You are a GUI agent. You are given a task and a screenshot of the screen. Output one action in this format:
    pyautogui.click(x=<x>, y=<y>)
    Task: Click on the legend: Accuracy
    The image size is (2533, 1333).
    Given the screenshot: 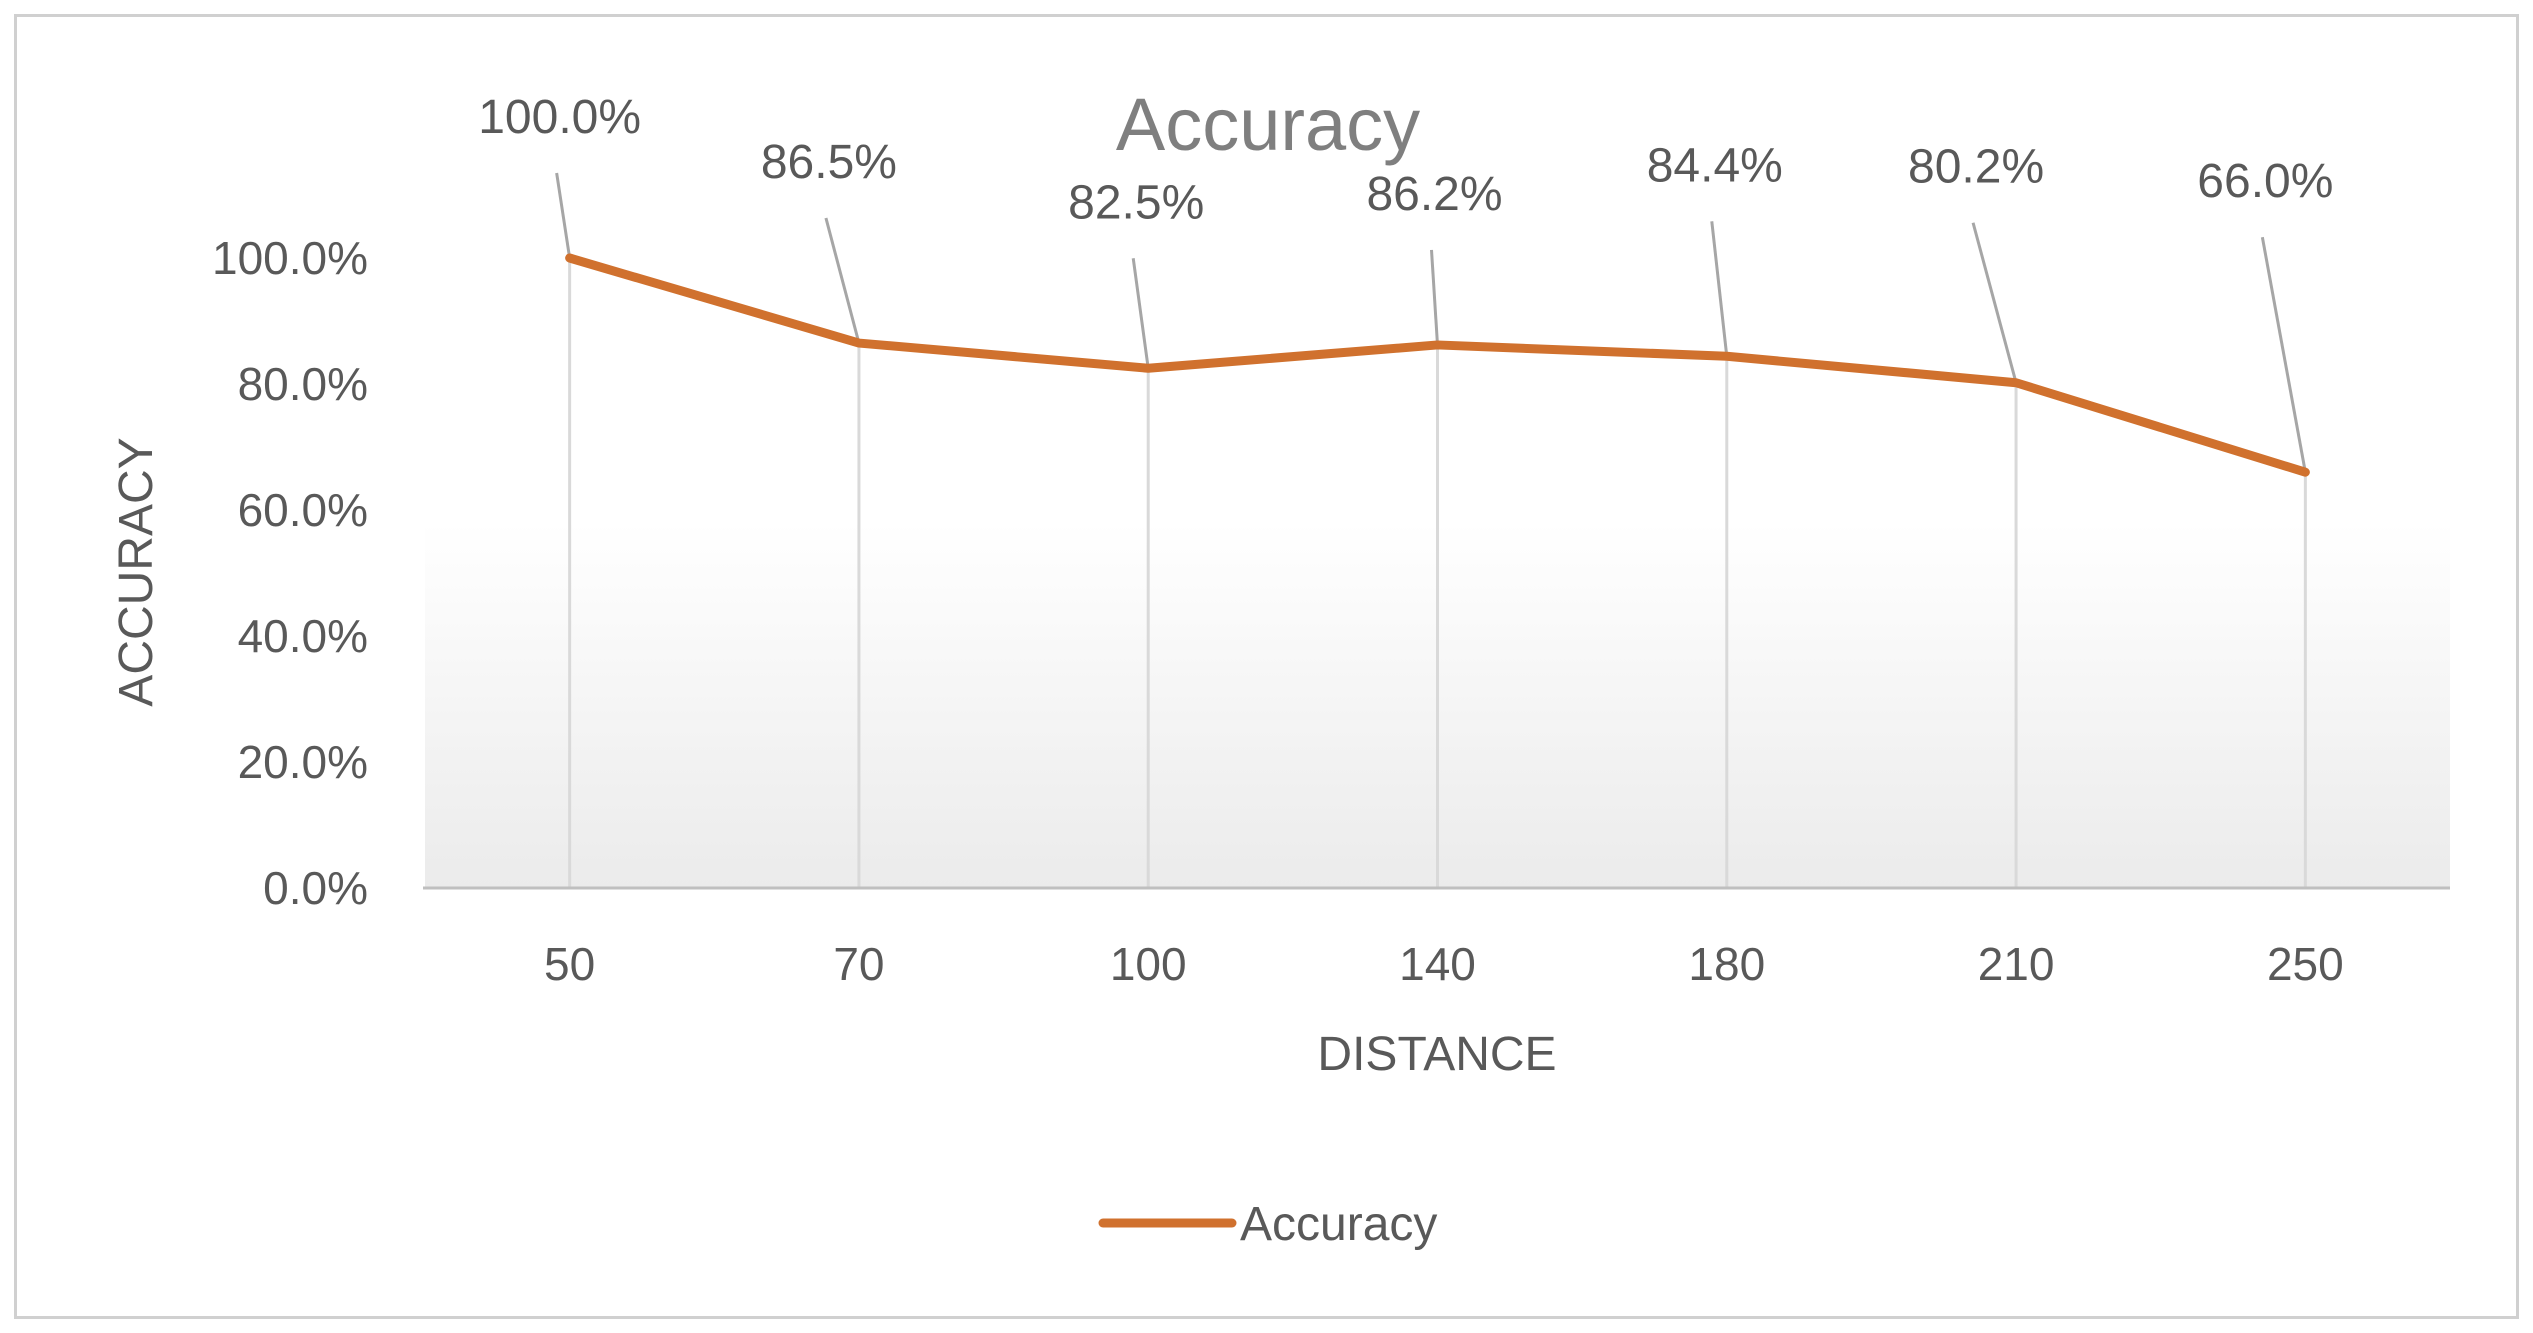 What is the action you would take?
    pyautogui.click(x=1267, y=1224)
    